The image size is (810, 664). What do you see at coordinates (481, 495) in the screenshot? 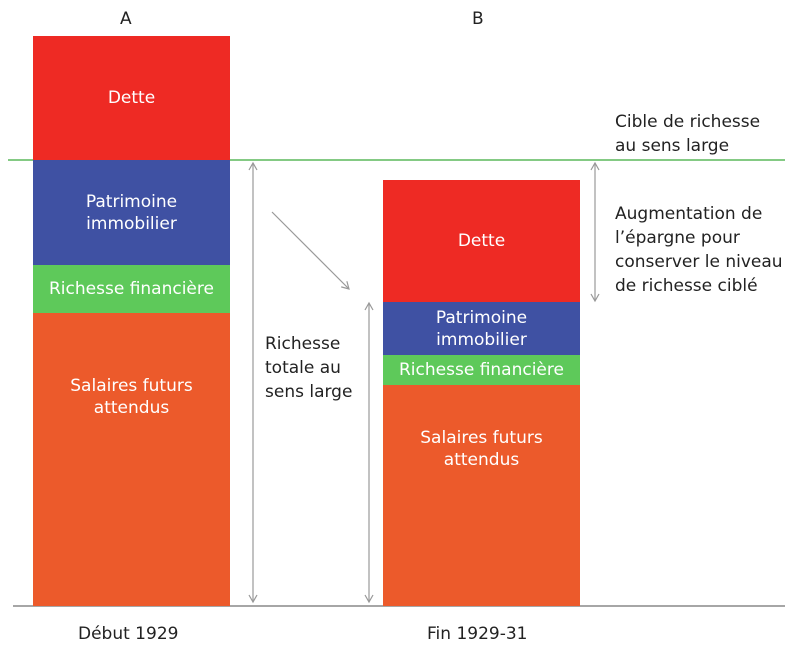
I see `bar-b-salaires: Salaires futurs attendus` at bounding box center [481, 495].